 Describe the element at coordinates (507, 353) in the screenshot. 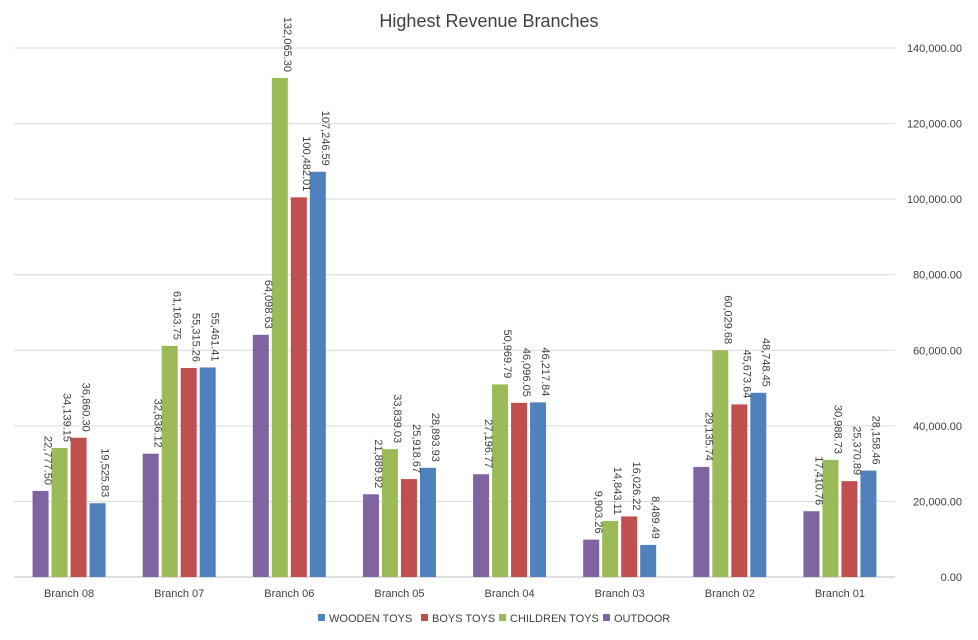

I see `data-label: 50,969.79` at that location.